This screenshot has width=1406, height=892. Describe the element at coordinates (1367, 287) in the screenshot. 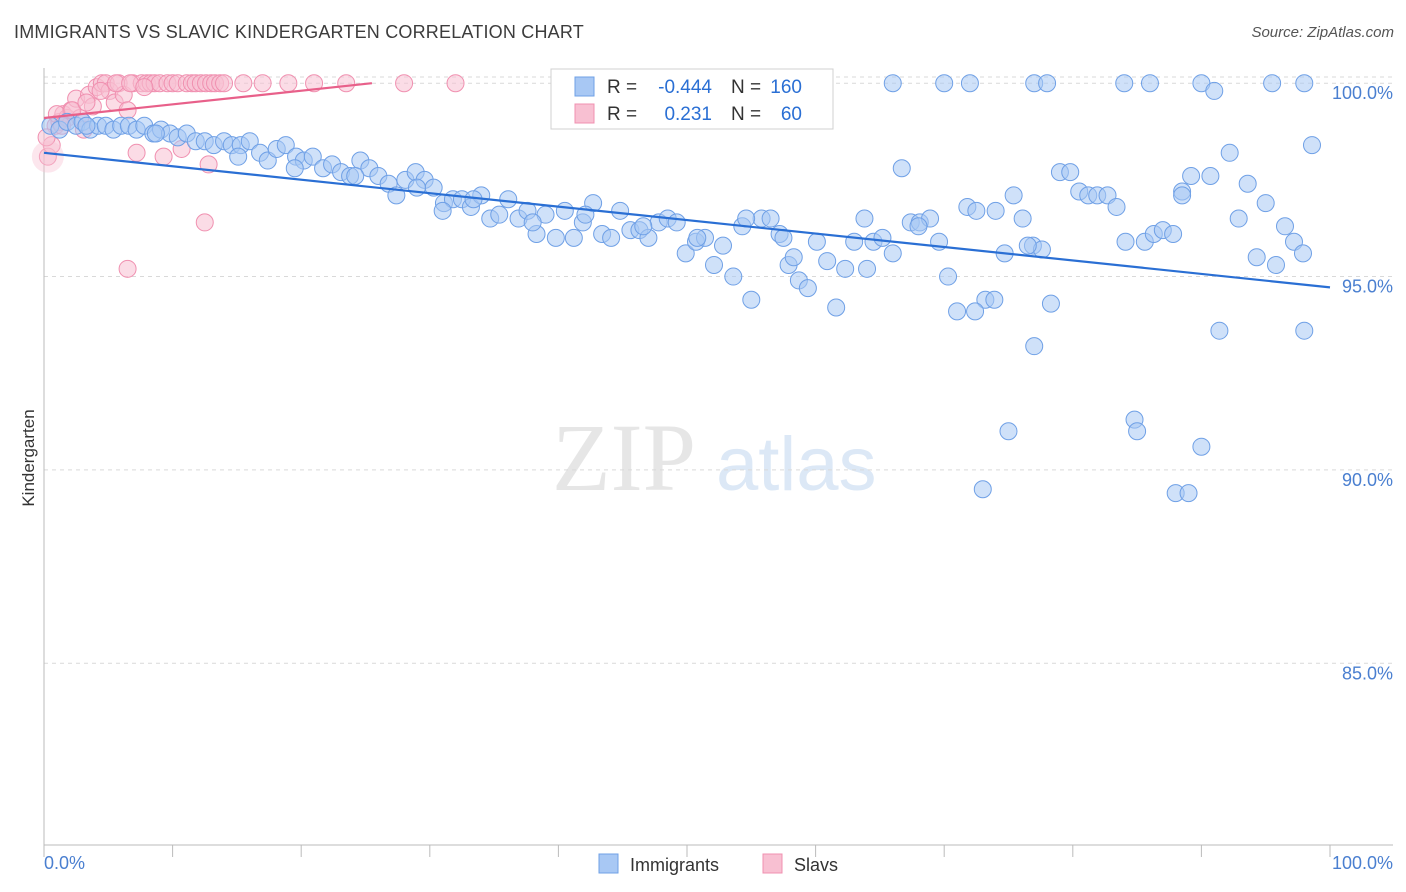

I see `y-tick-label: 95.0%` at that location.